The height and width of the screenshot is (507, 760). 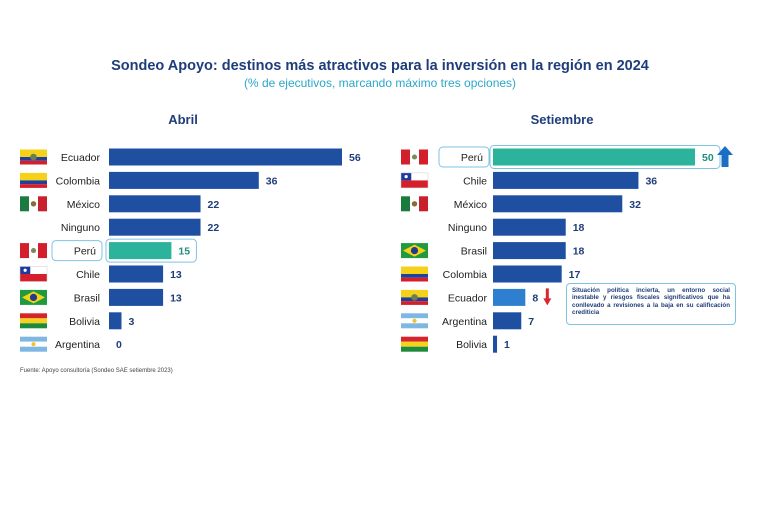 What do you see at coordinates (184, 252) in the screenshot?
I see `value-label-peru-abril: 15` at bounding box center [184, 252].